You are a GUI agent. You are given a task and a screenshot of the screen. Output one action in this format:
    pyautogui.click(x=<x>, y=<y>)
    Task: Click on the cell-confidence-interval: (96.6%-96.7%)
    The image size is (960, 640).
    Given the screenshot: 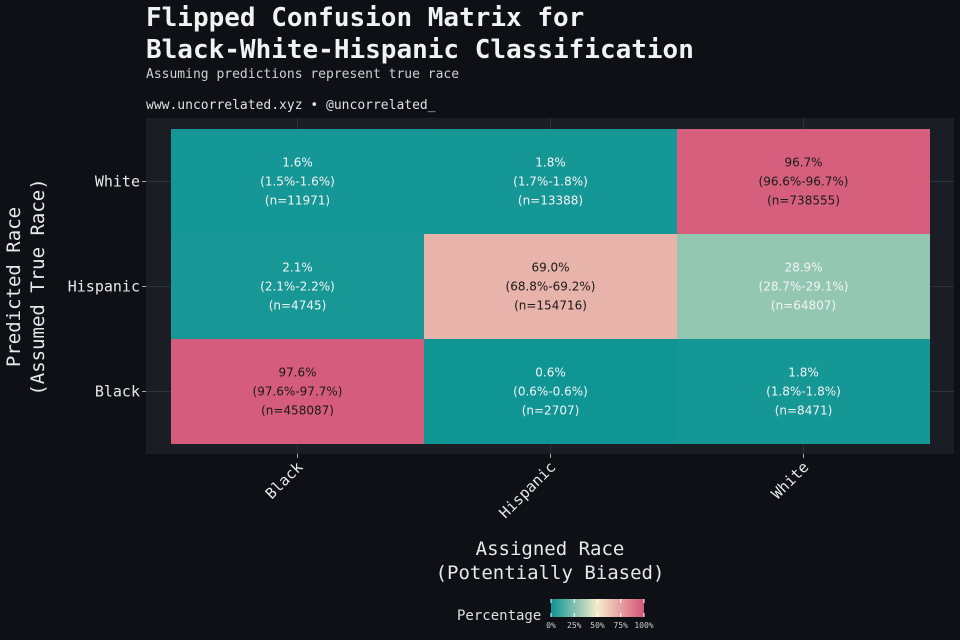 What is the action you would take?
    pyautogui.click(x=804, y=182)
    